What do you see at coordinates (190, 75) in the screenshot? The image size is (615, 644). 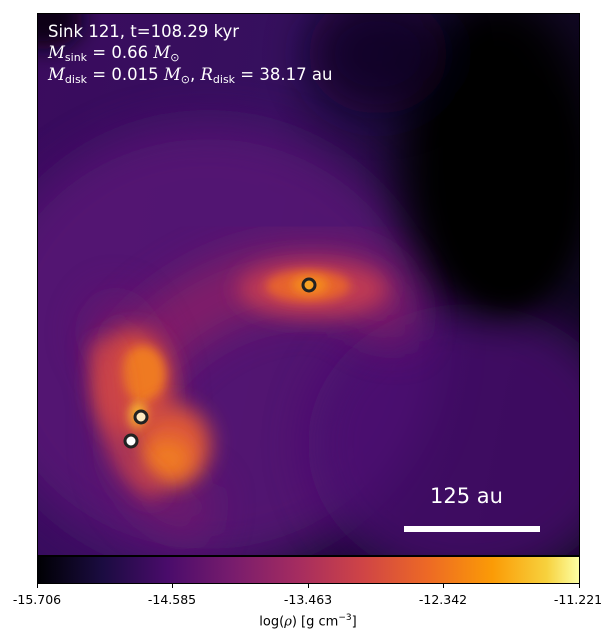 I see `disk-properties: Mdisk = 0.015 M⊙, Rdisk = 38.17 au` at bounding box center [190, 75].